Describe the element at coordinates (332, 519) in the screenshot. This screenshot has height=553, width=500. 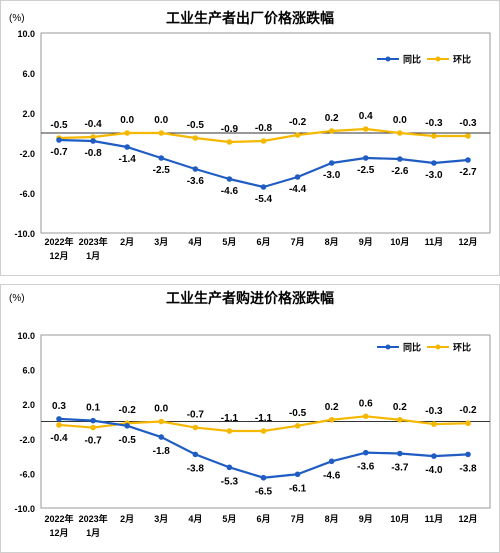
I see `x-tick-label: 8月` at that location.